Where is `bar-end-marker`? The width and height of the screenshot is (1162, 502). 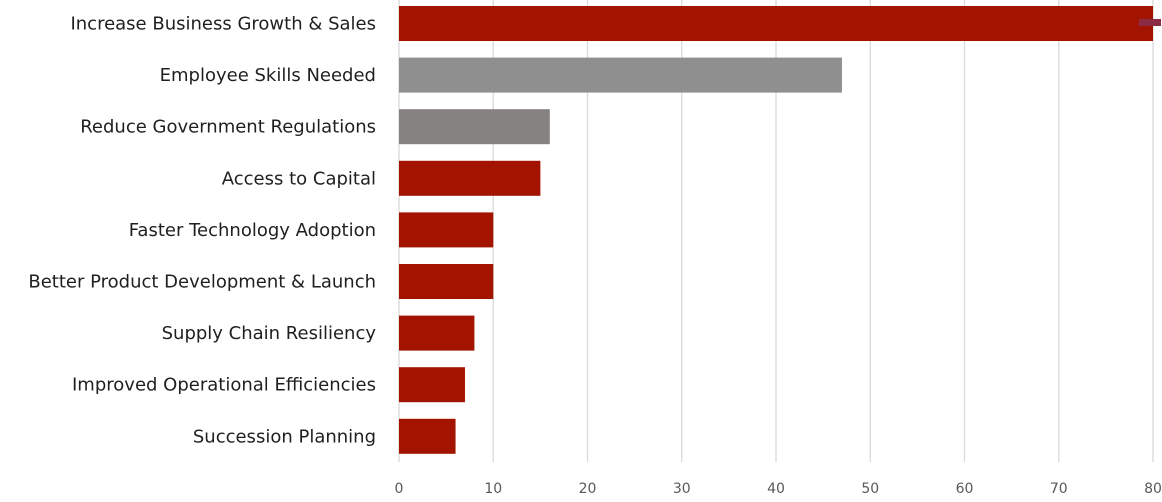
bar-end-marker is located at coordinates (1150, 22).